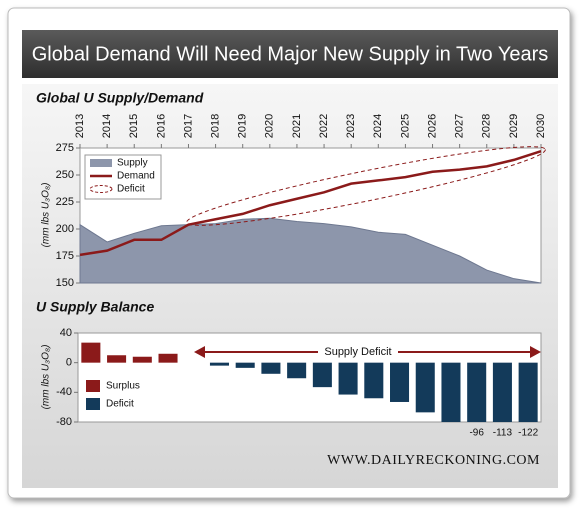  What do you see at coordinates (310, 250) in the screenshot?
I see `supply-area` at bounding box center [310, 250].